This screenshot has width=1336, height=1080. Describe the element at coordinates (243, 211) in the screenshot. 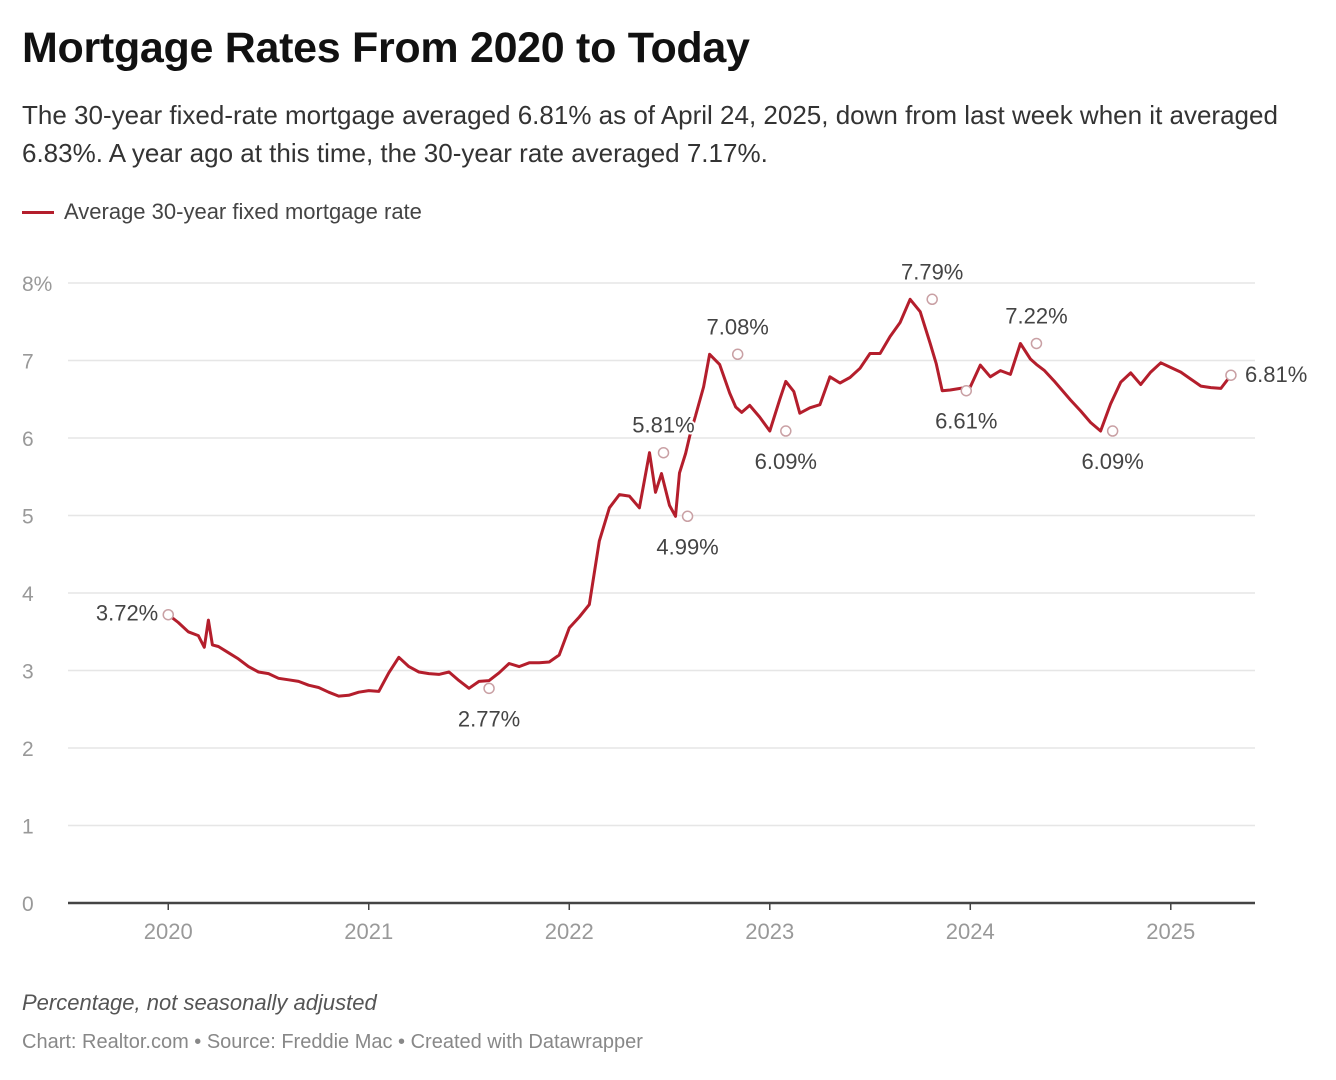

I see `legend-label: Average 30-year fixed mortgage rate` at that location.